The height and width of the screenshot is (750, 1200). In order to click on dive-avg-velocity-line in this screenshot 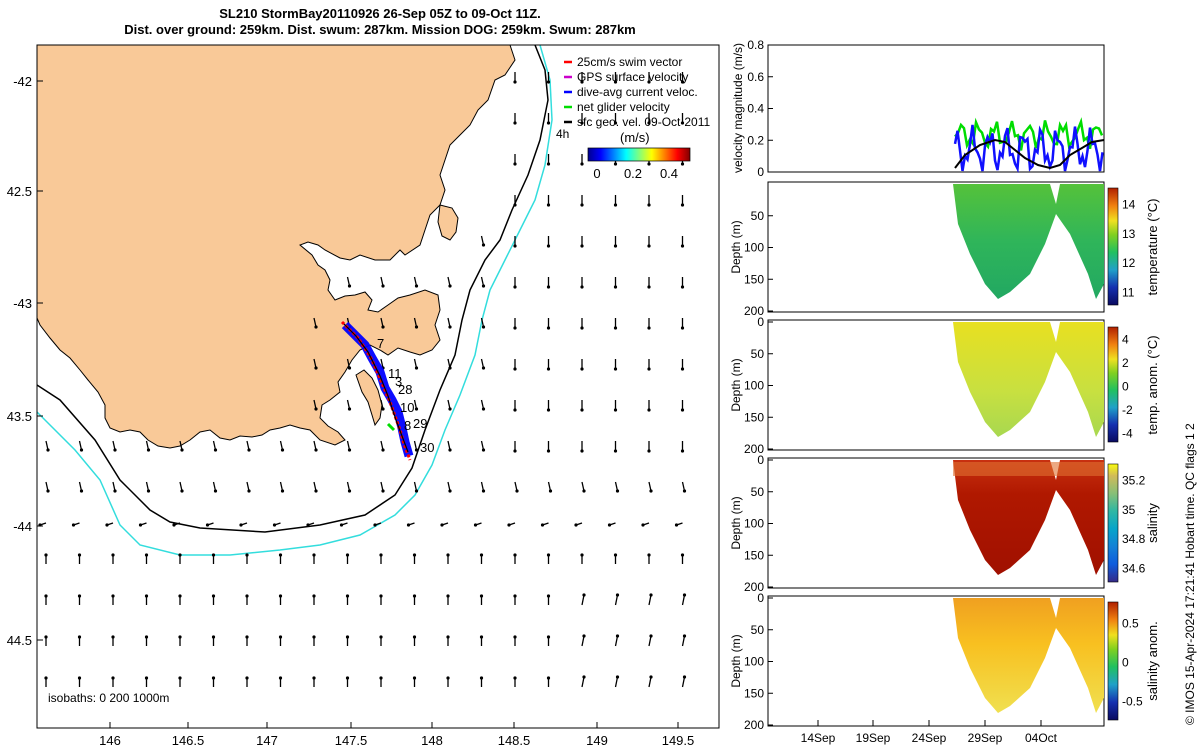, I will do `click(1028, 149)`.